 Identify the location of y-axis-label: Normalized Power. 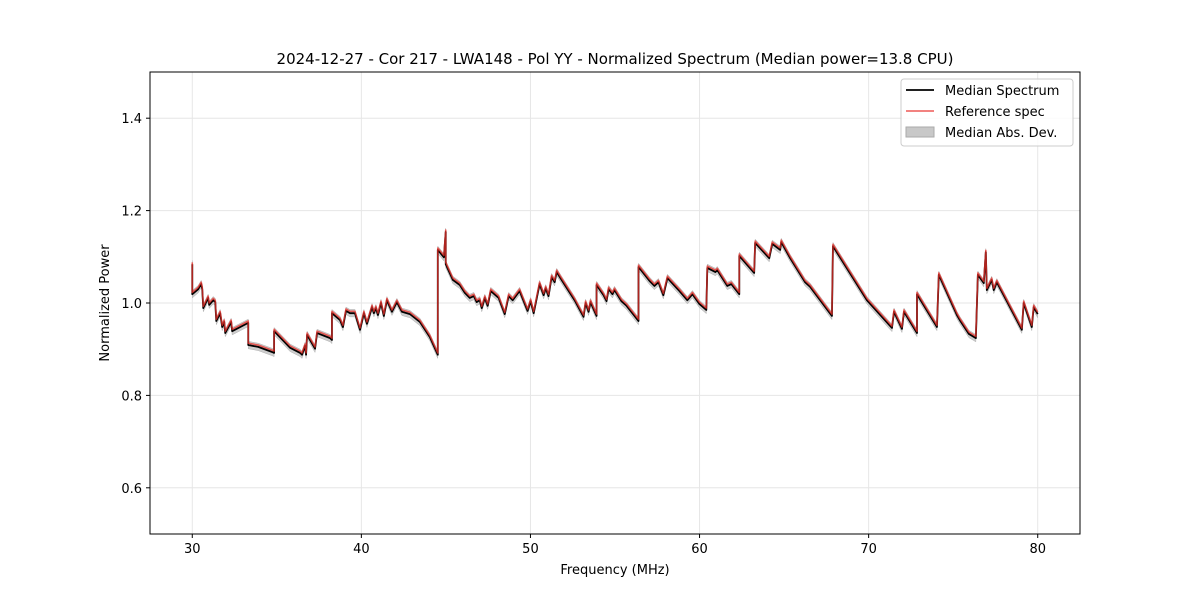
(105, 303).